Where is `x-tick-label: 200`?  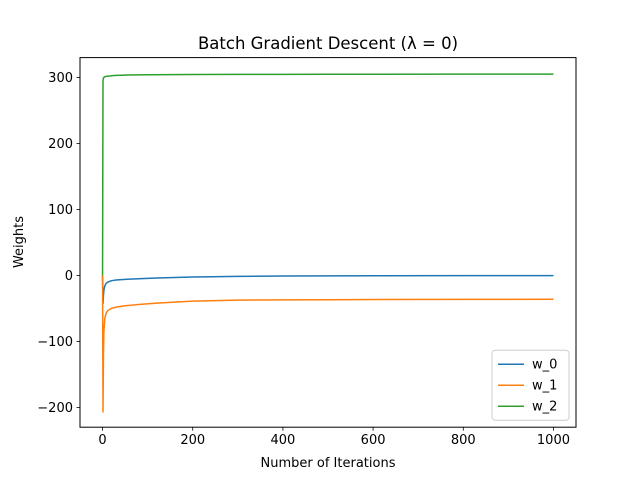
x-tick-label: 200 is located at coordinates (192, 440).